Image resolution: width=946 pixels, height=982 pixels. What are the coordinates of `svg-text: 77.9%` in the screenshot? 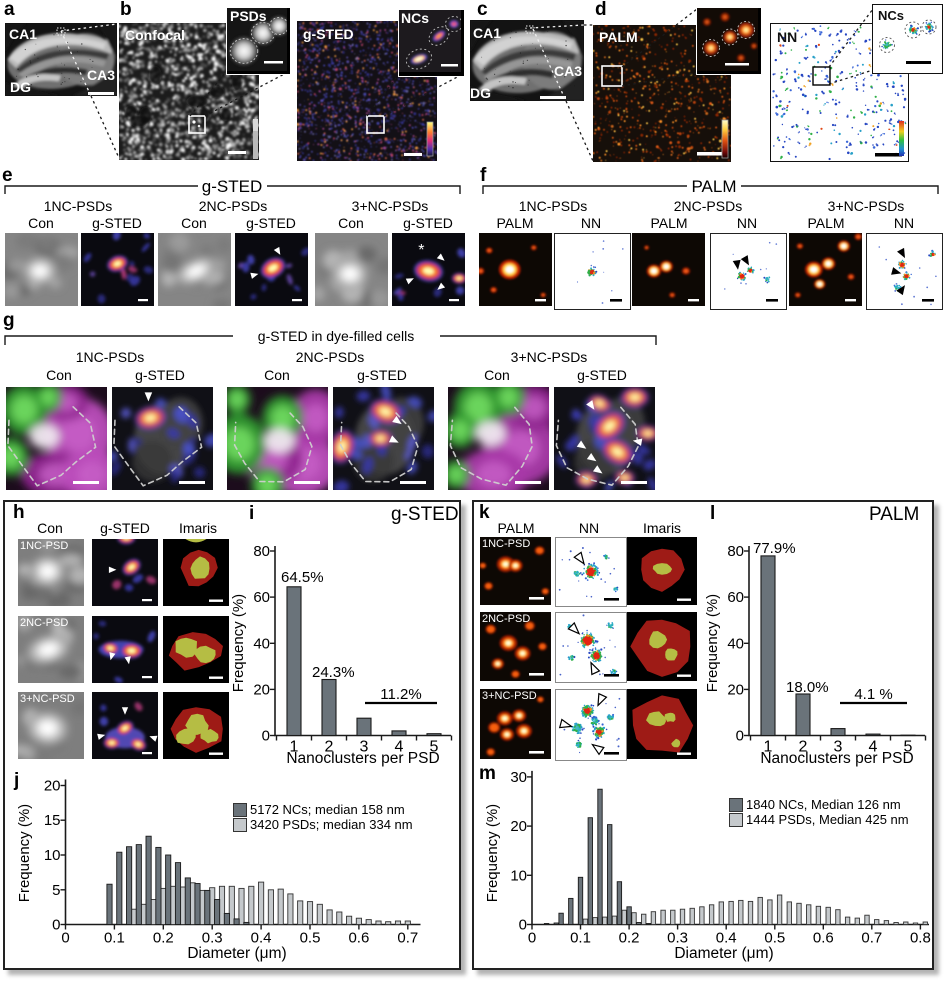 It's located at (774, 548).